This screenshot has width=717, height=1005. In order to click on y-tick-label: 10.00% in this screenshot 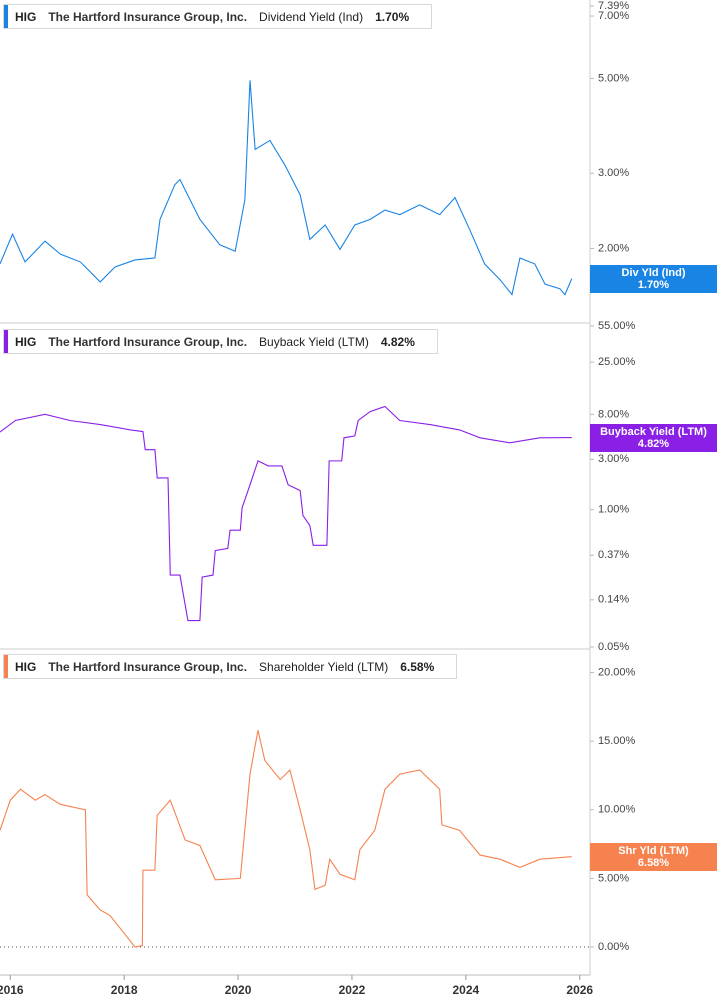, I will do `click(617, 810)`.